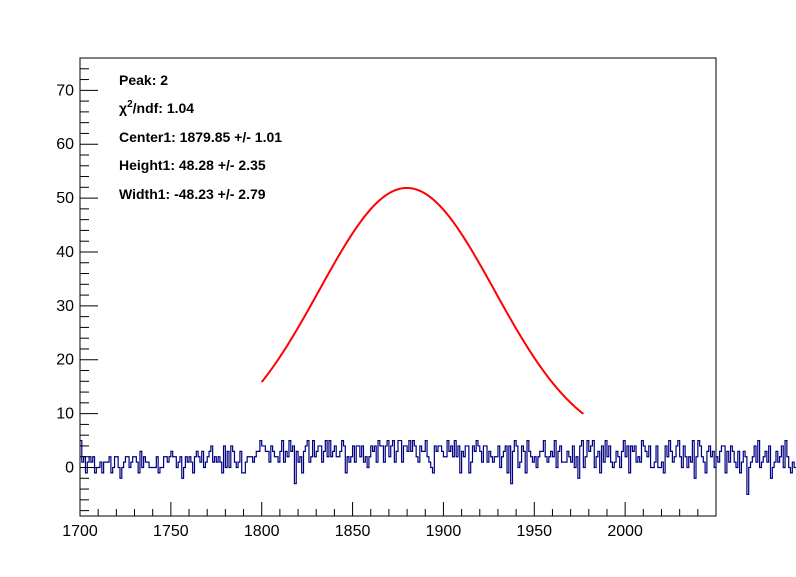 This screenshot has height=577, width=796. Describe the element at coordinates (65, 414) in the screenshot. I see `y-tick-label: 10` at that location.